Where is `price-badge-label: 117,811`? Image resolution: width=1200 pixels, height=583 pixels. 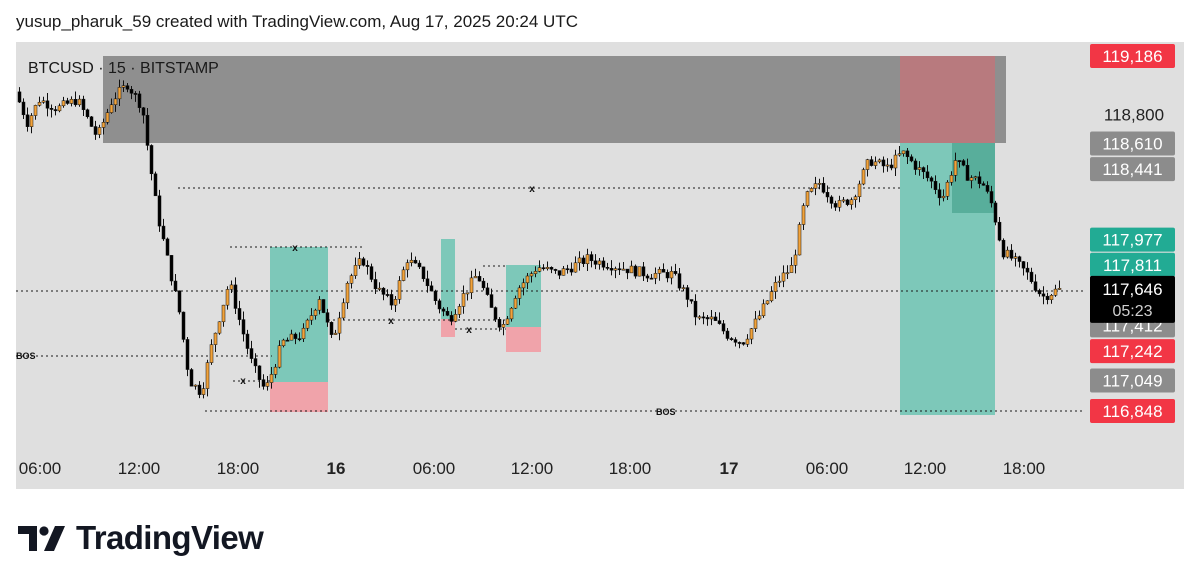
price-badge-label: 117,811 is located at coordinates (1132, 265).